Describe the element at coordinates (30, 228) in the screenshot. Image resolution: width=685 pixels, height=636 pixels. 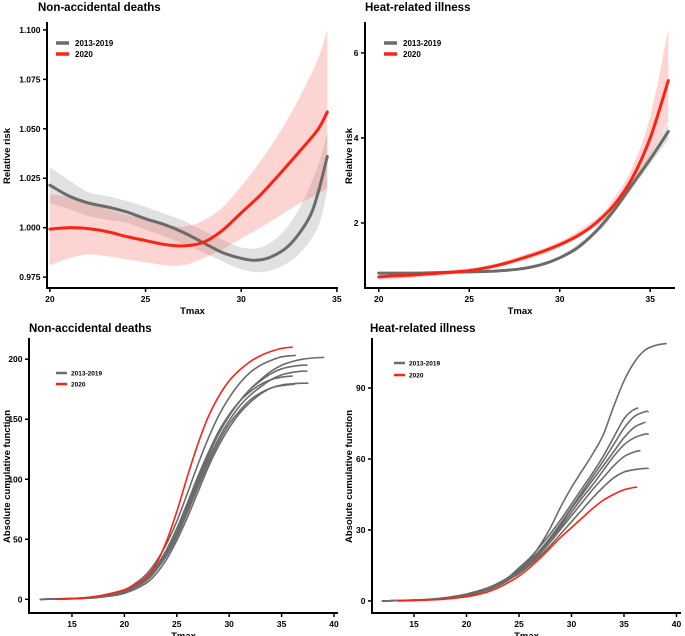
I see `y-tick-label: 1.000` at that location.